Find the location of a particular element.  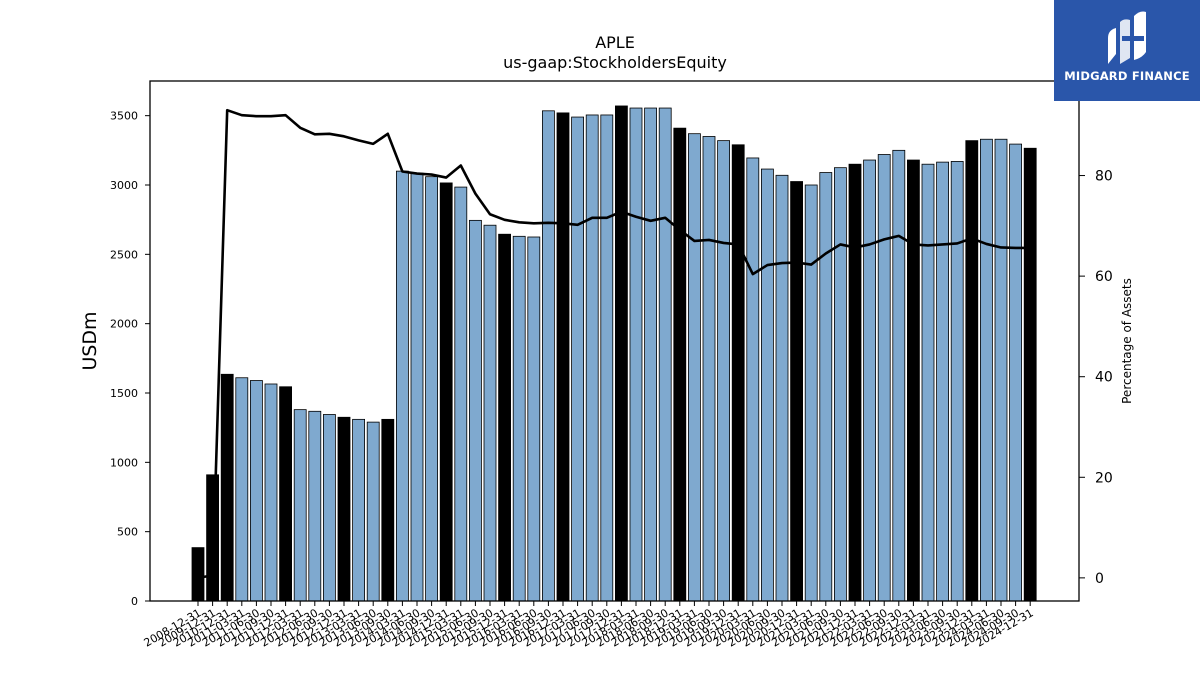

y-axis-right-label: Percentage of Assets is located at coordinates (1127, 341).